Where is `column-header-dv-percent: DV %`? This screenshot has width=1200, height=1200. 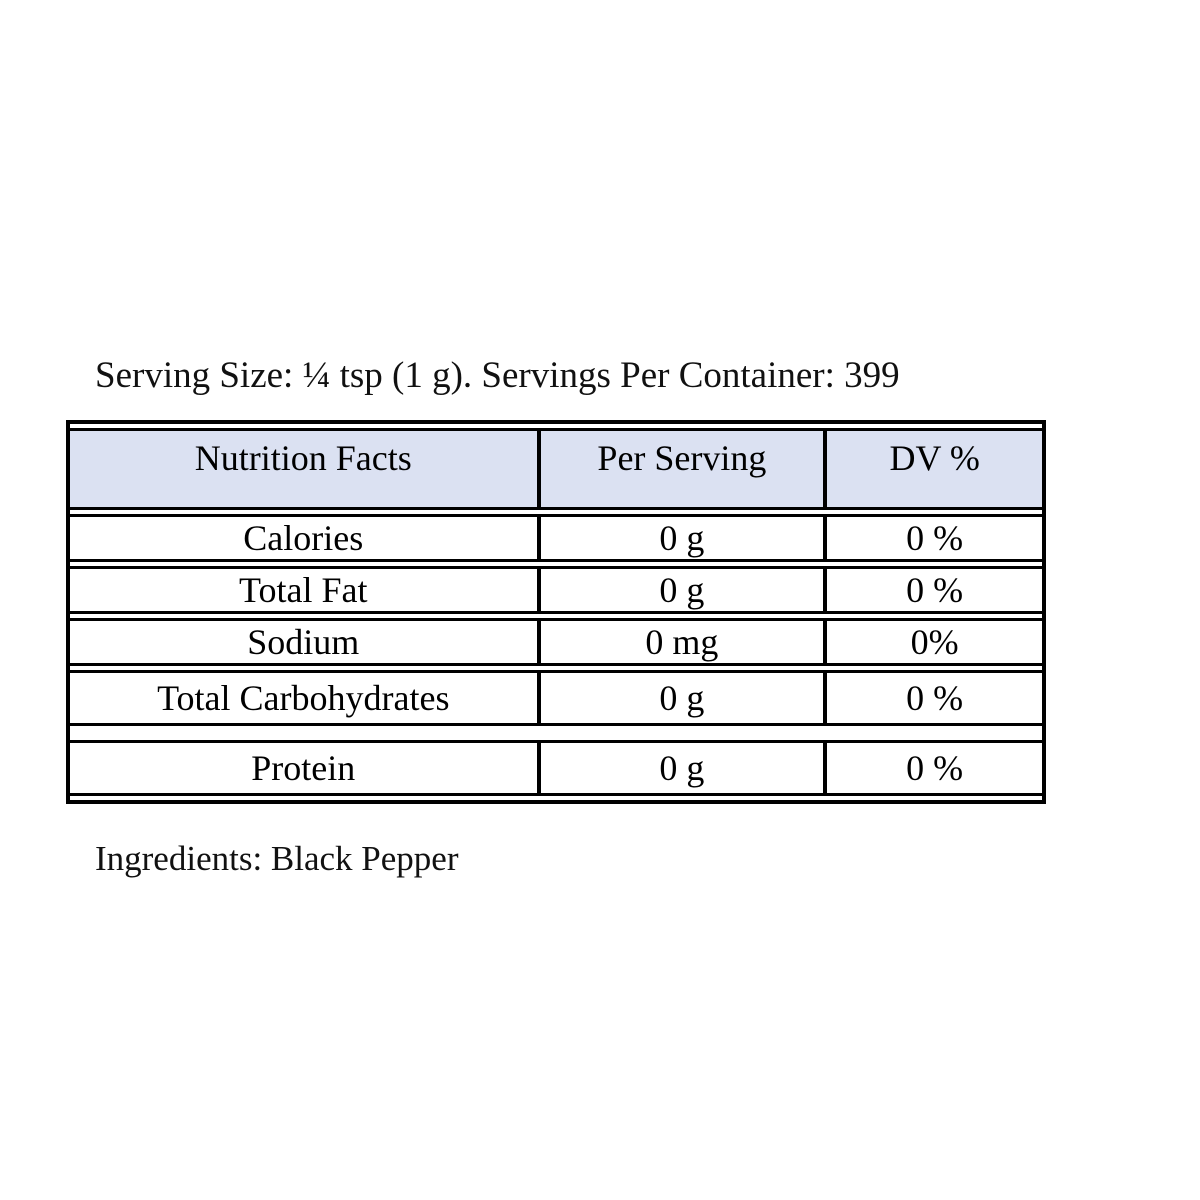 column-header-dv-percent: DV % is located at coordinates (932, 469).